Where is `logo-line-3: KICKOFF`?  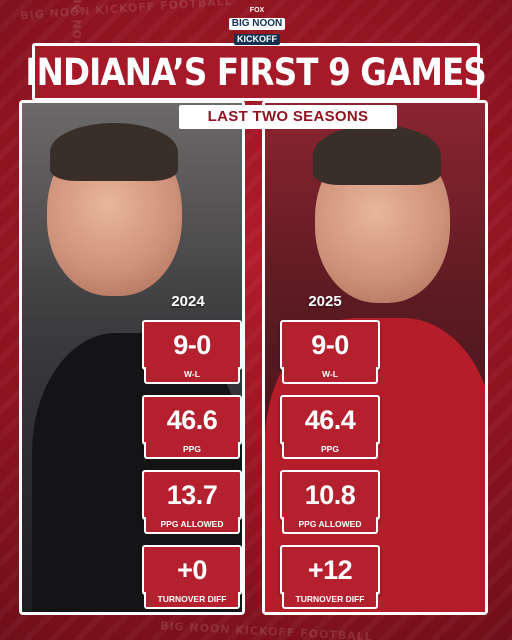
logo-line-3: KICKOFF is located at coordinates (257, 39).